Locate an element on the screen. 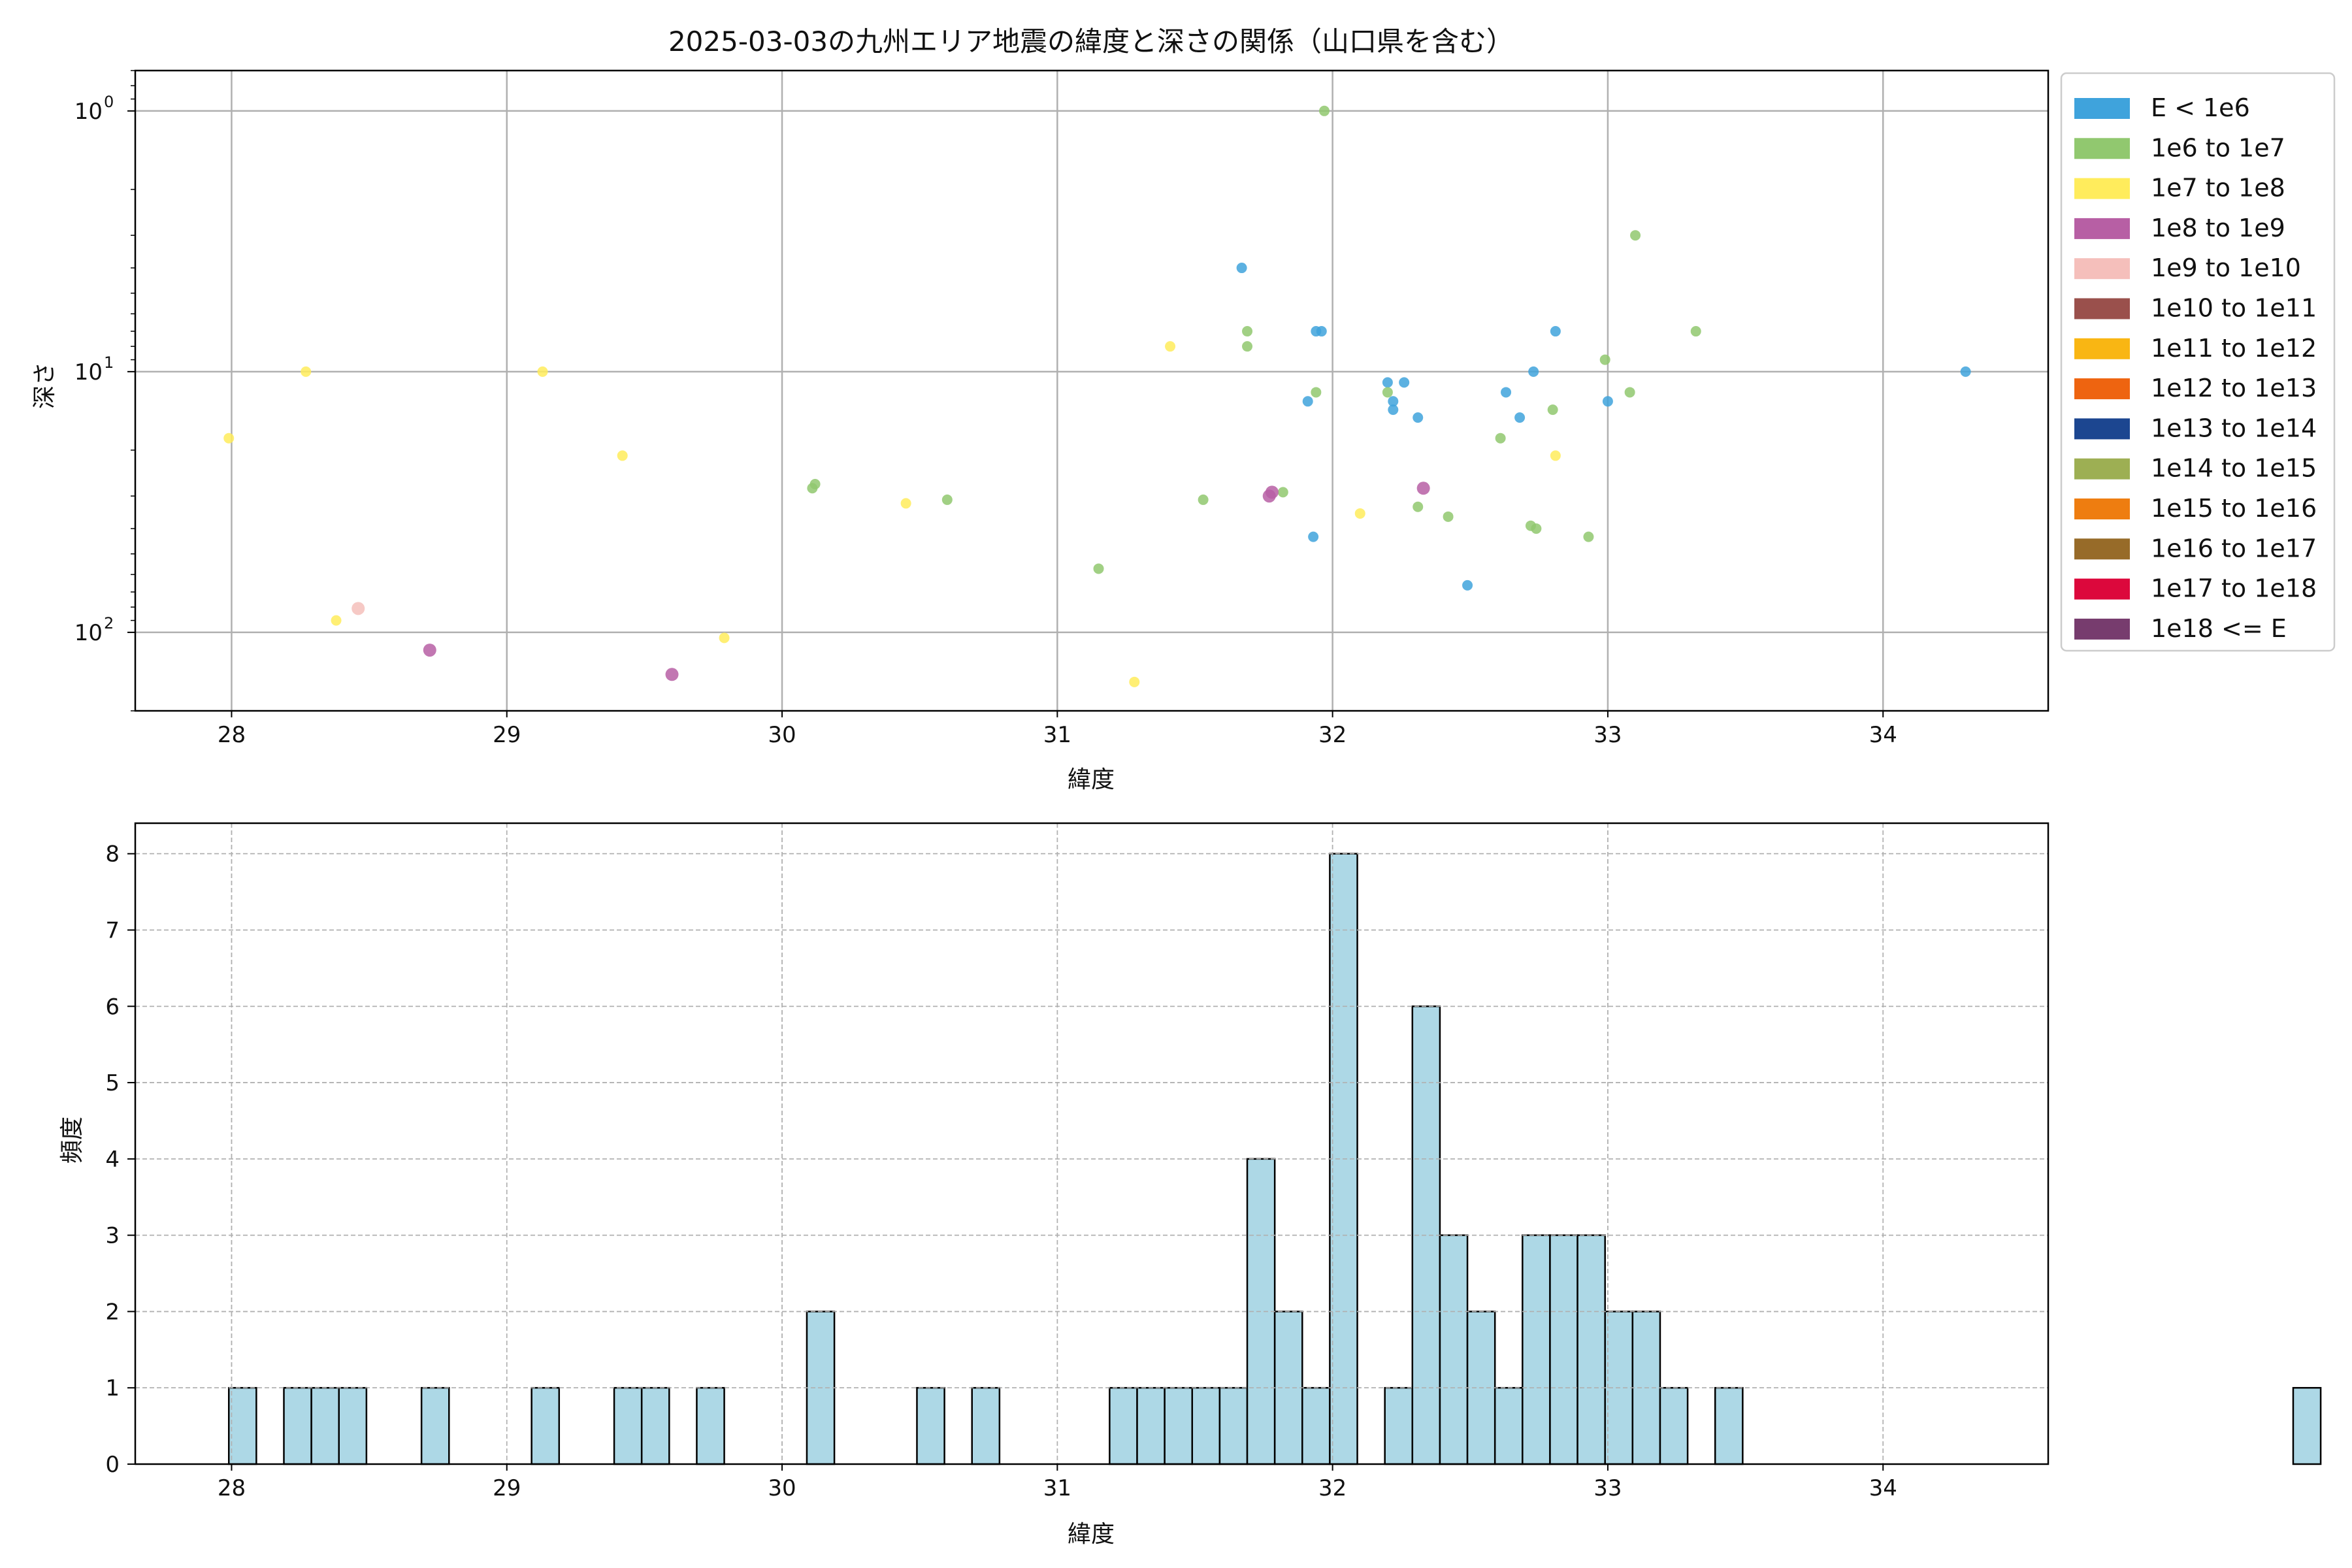 The image size is (2352, 1568). scatter-x-tick-label: 34 is located at coordinates (1883, 735).